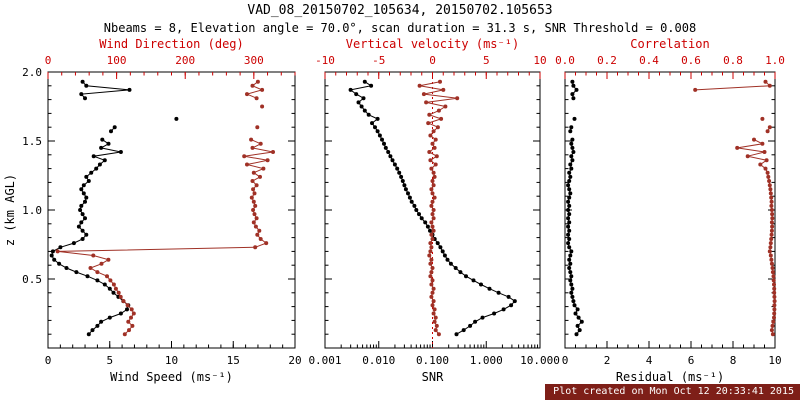  What do you see at coordinates (733, 60) in the screenshot?
I see `svg-text: 0.8` at bounding box center [733, 60].